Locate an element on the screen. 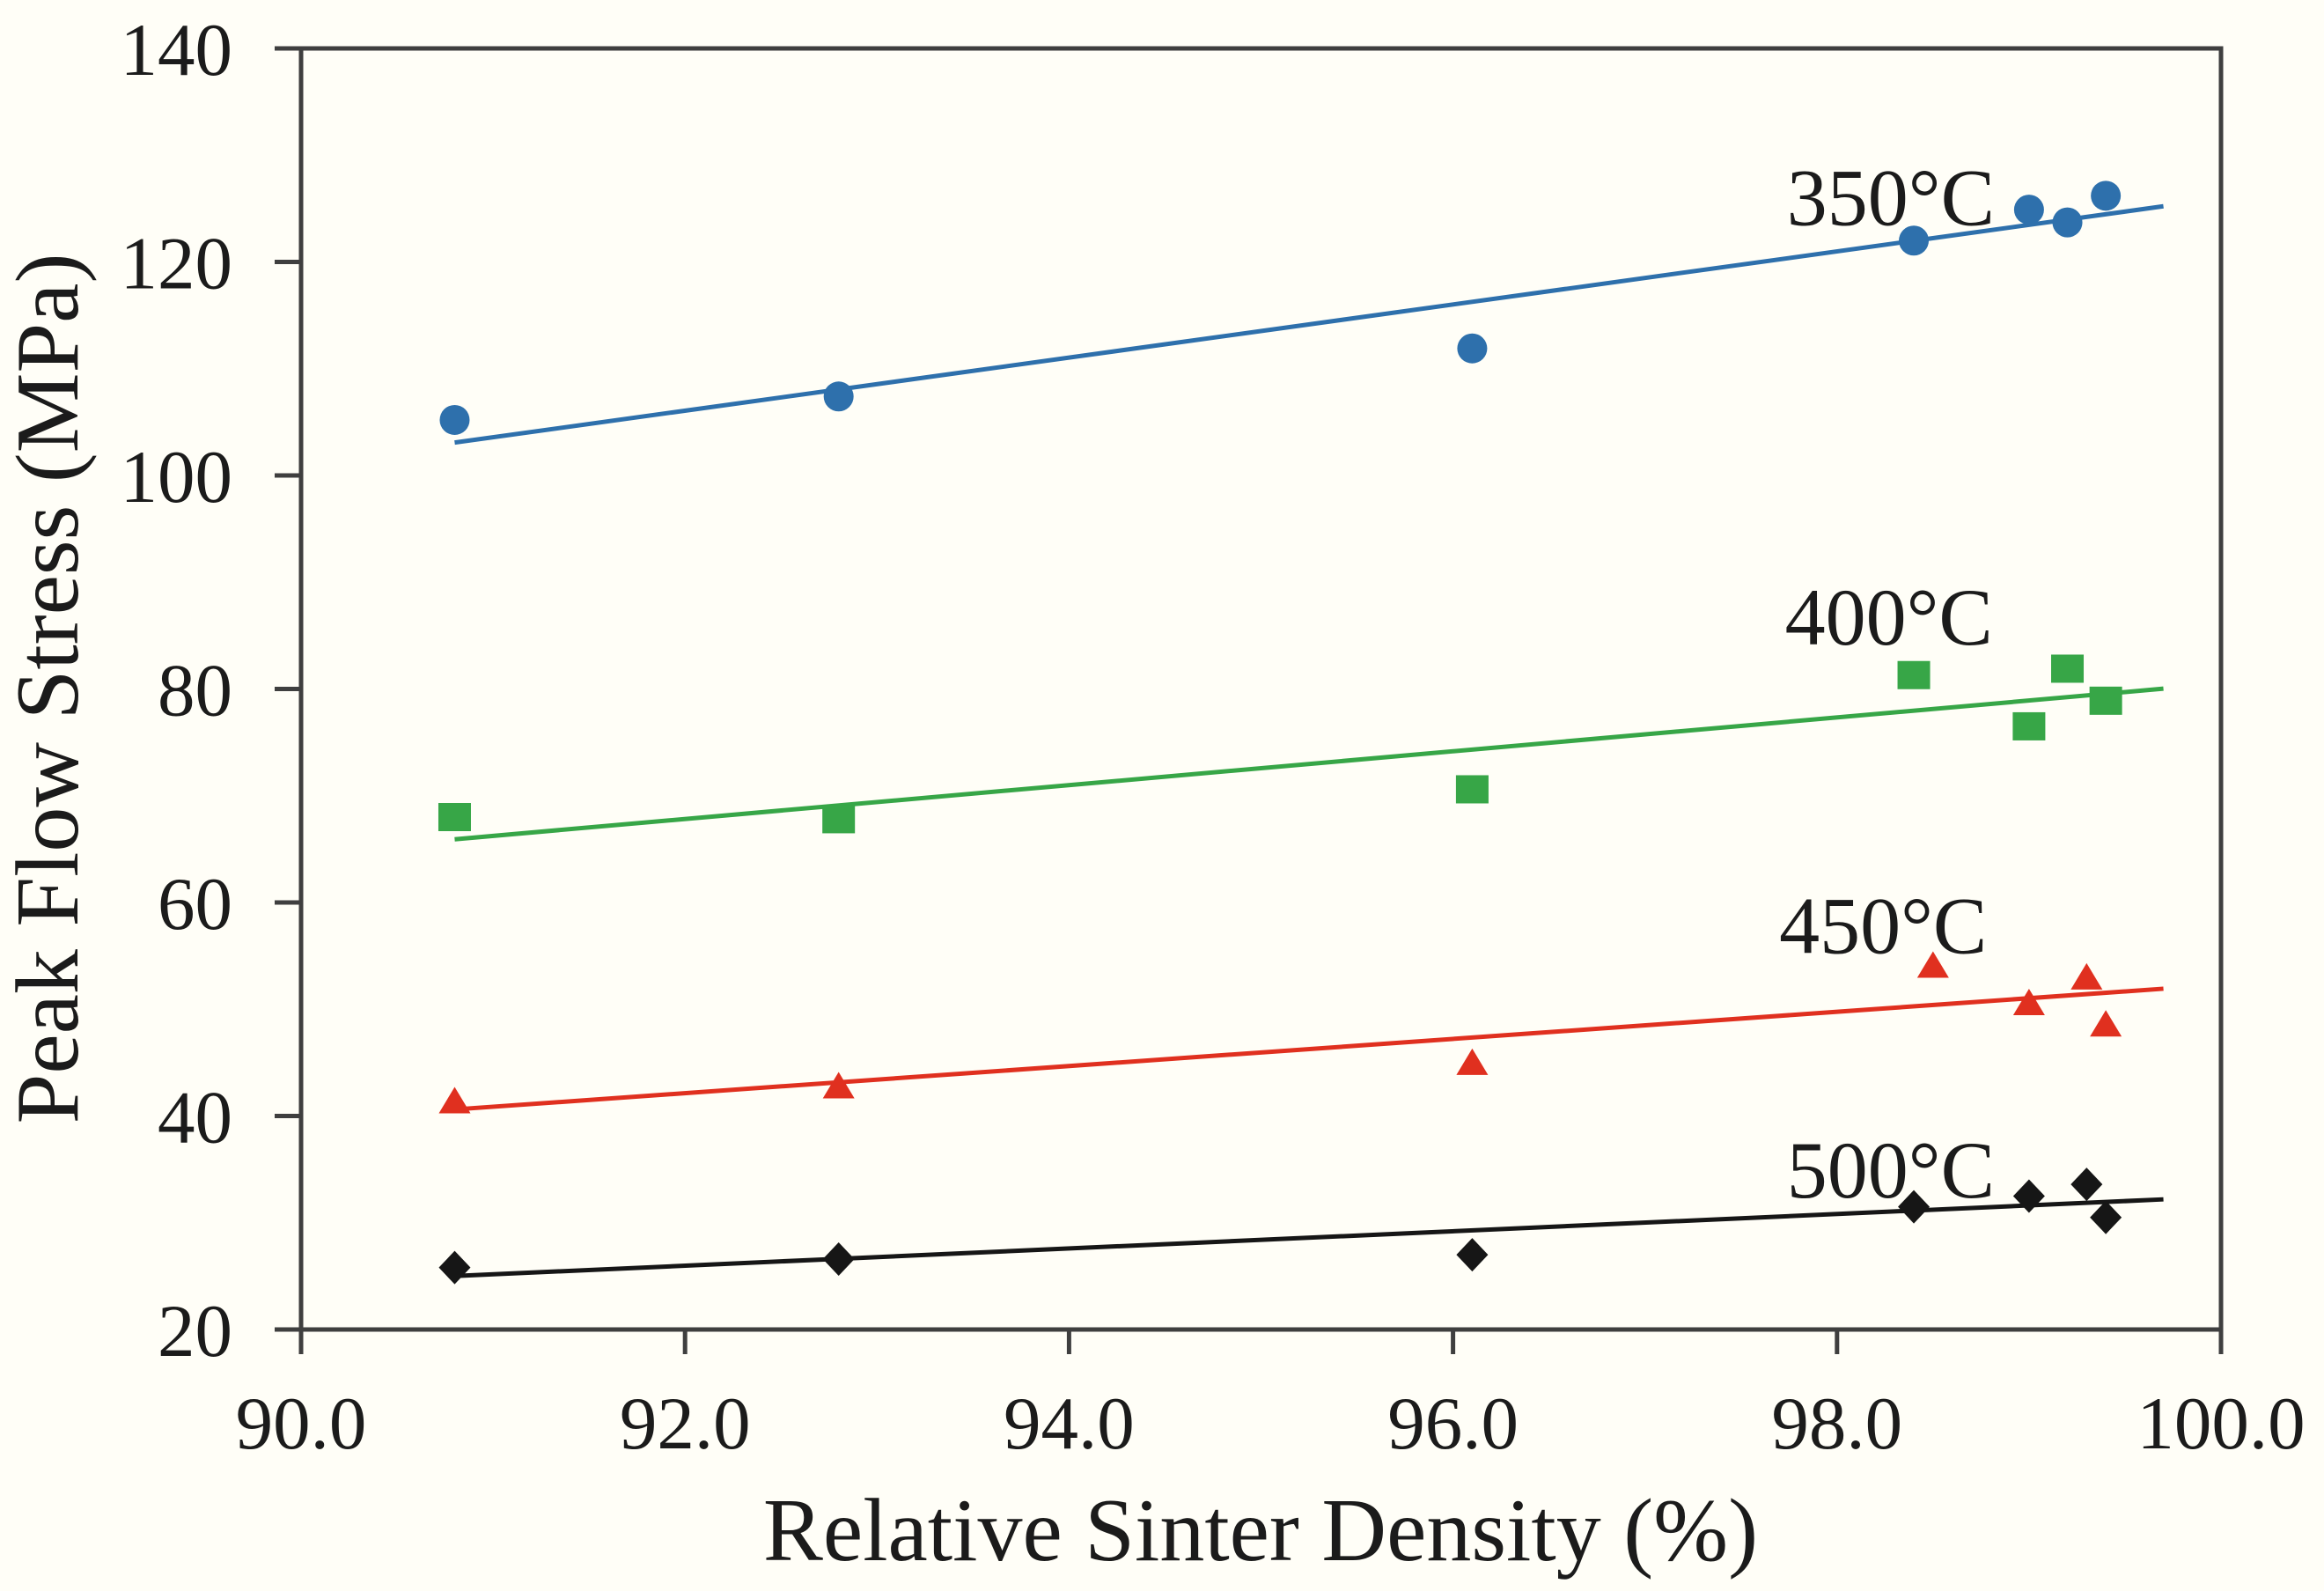 The width and height of the screenshot is (2324, 1591). x-tick-label: 92.0 is located at coordinates (685, 1423).